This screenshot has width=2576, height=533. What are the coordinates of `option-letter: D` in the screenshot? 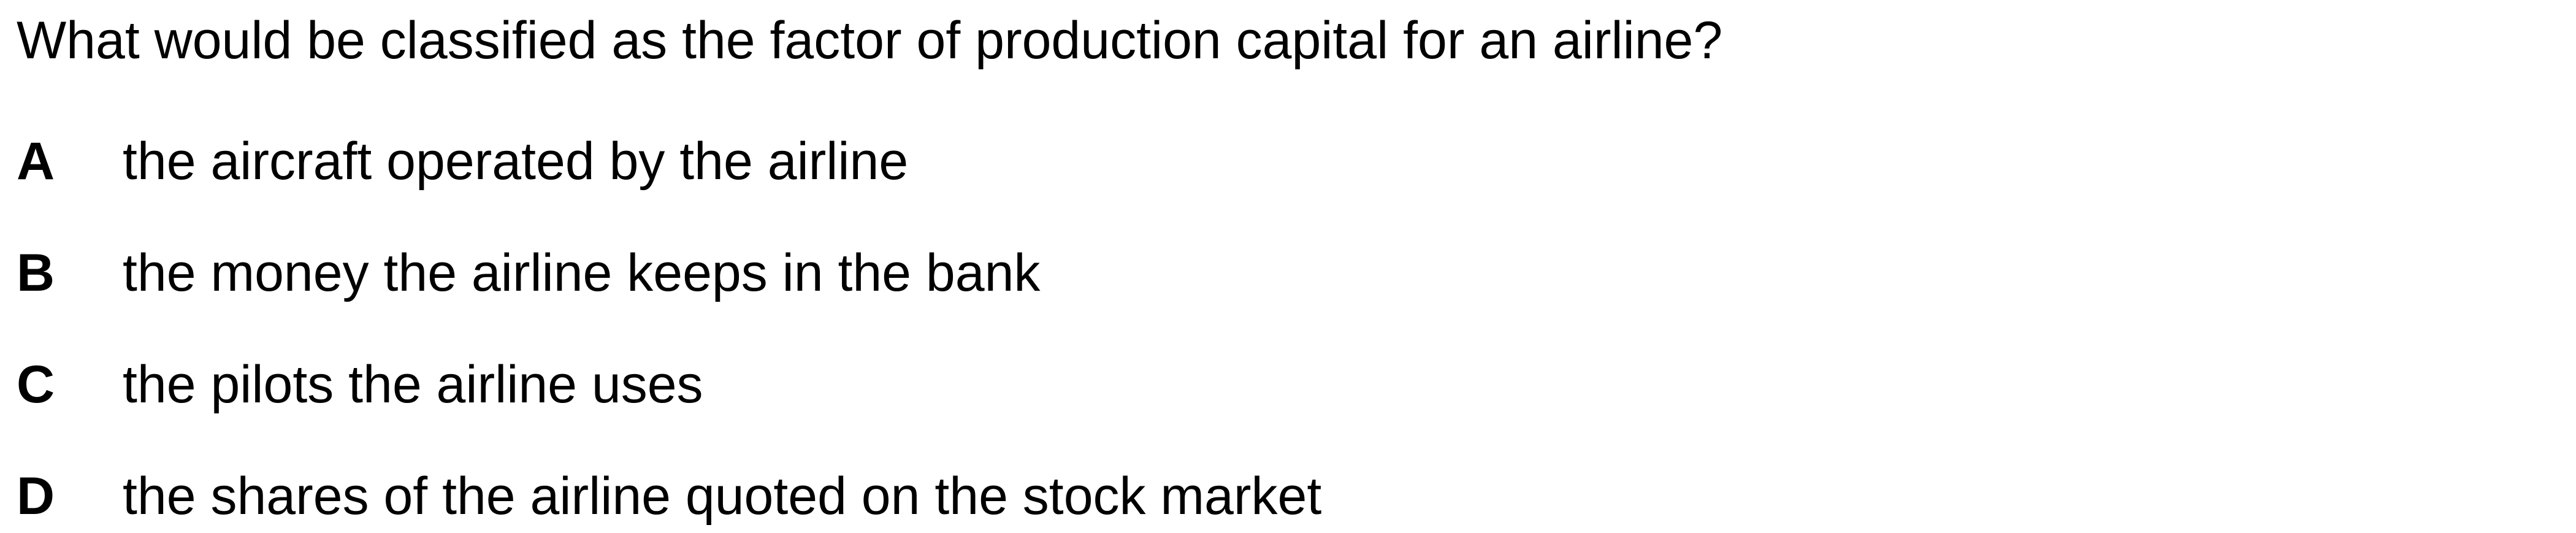 It's located at (36, 496).